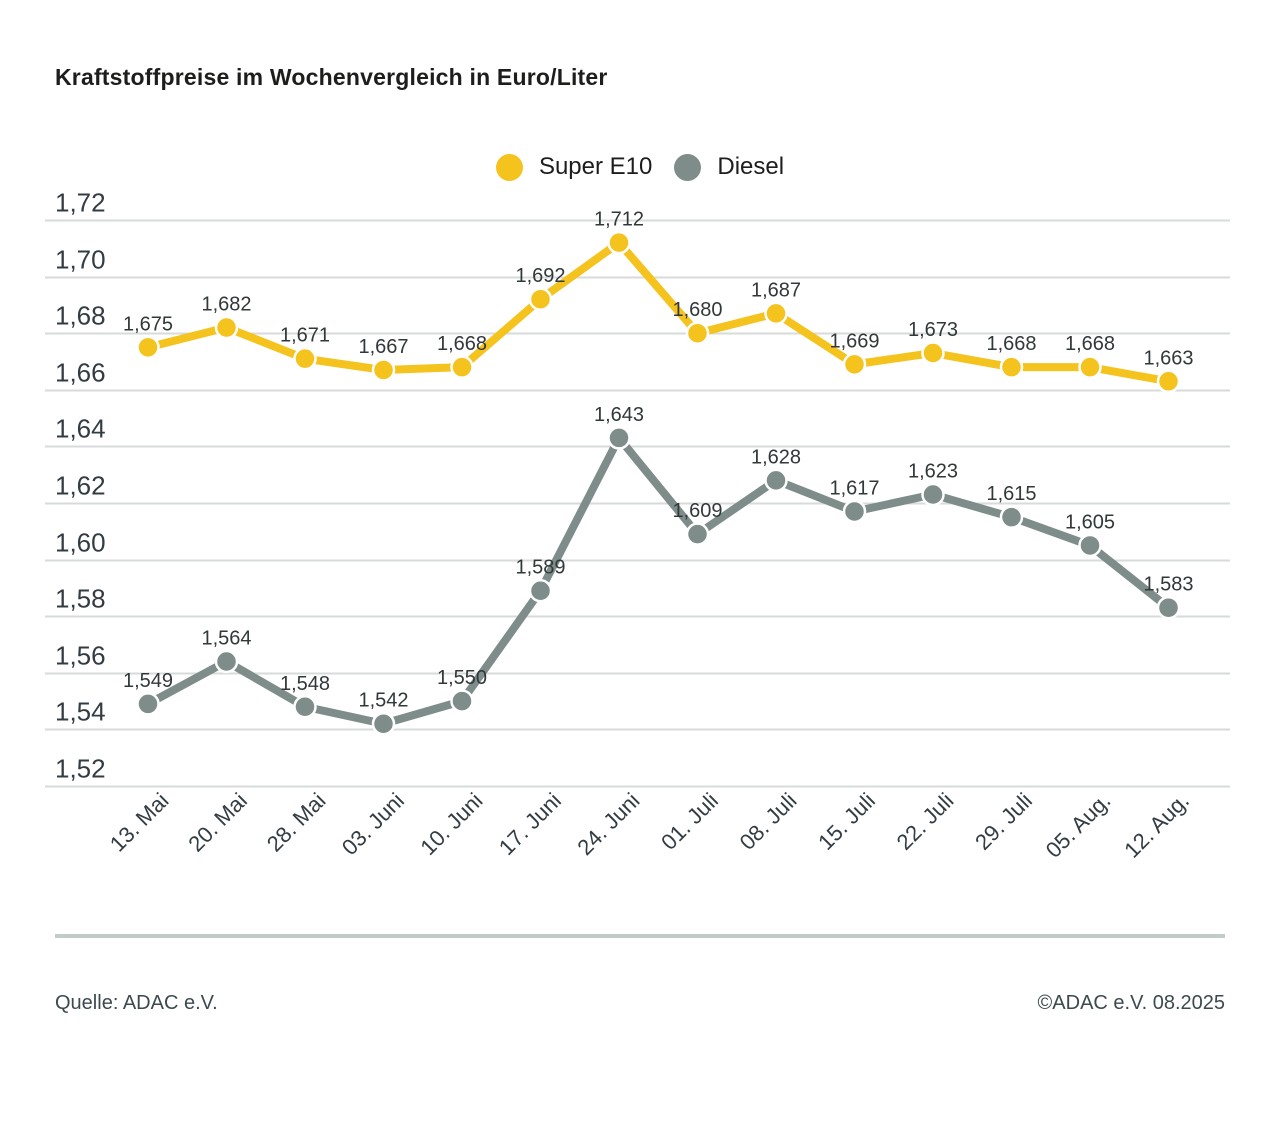 The width and height of the screenshot is (1280, 1123). I want to click on y-tick-label: 1,70, so click(80, 260).